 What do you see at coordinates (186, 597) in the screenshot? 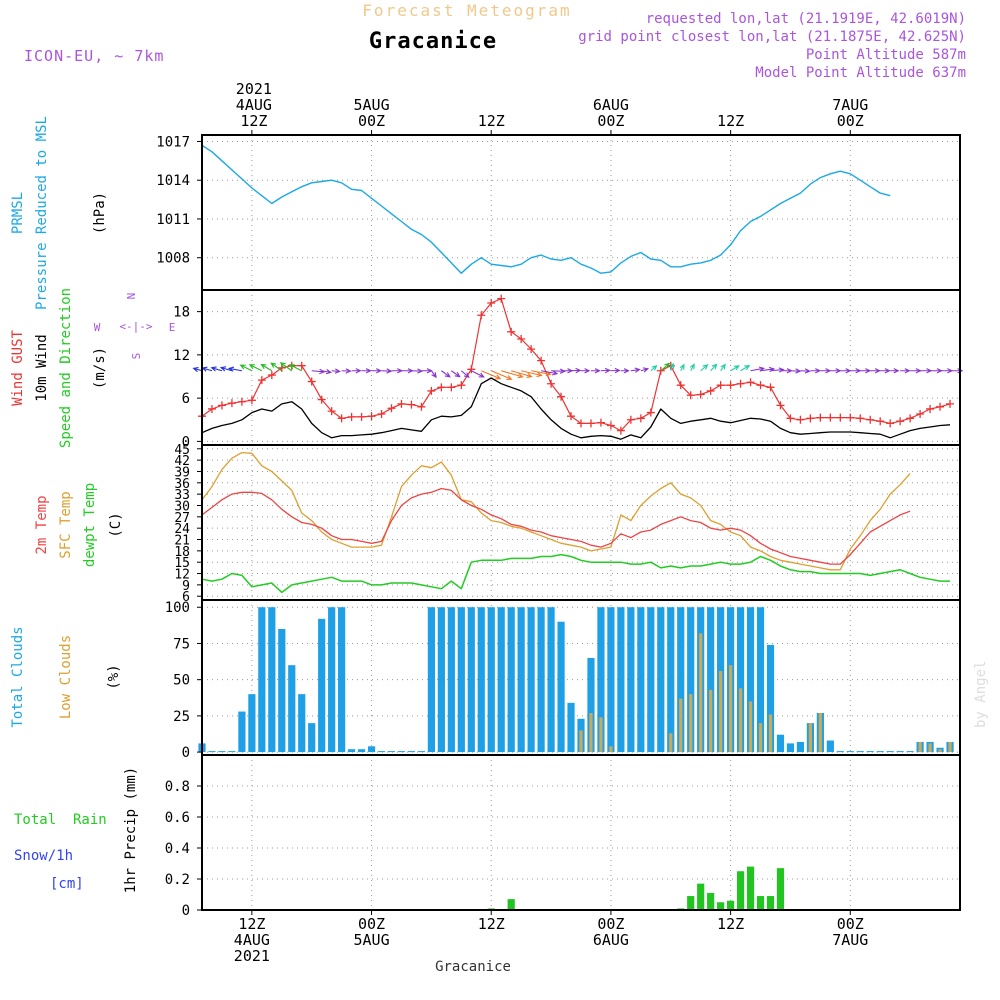
I see `y-tick-label: 6` at bounding box center [186, 597].